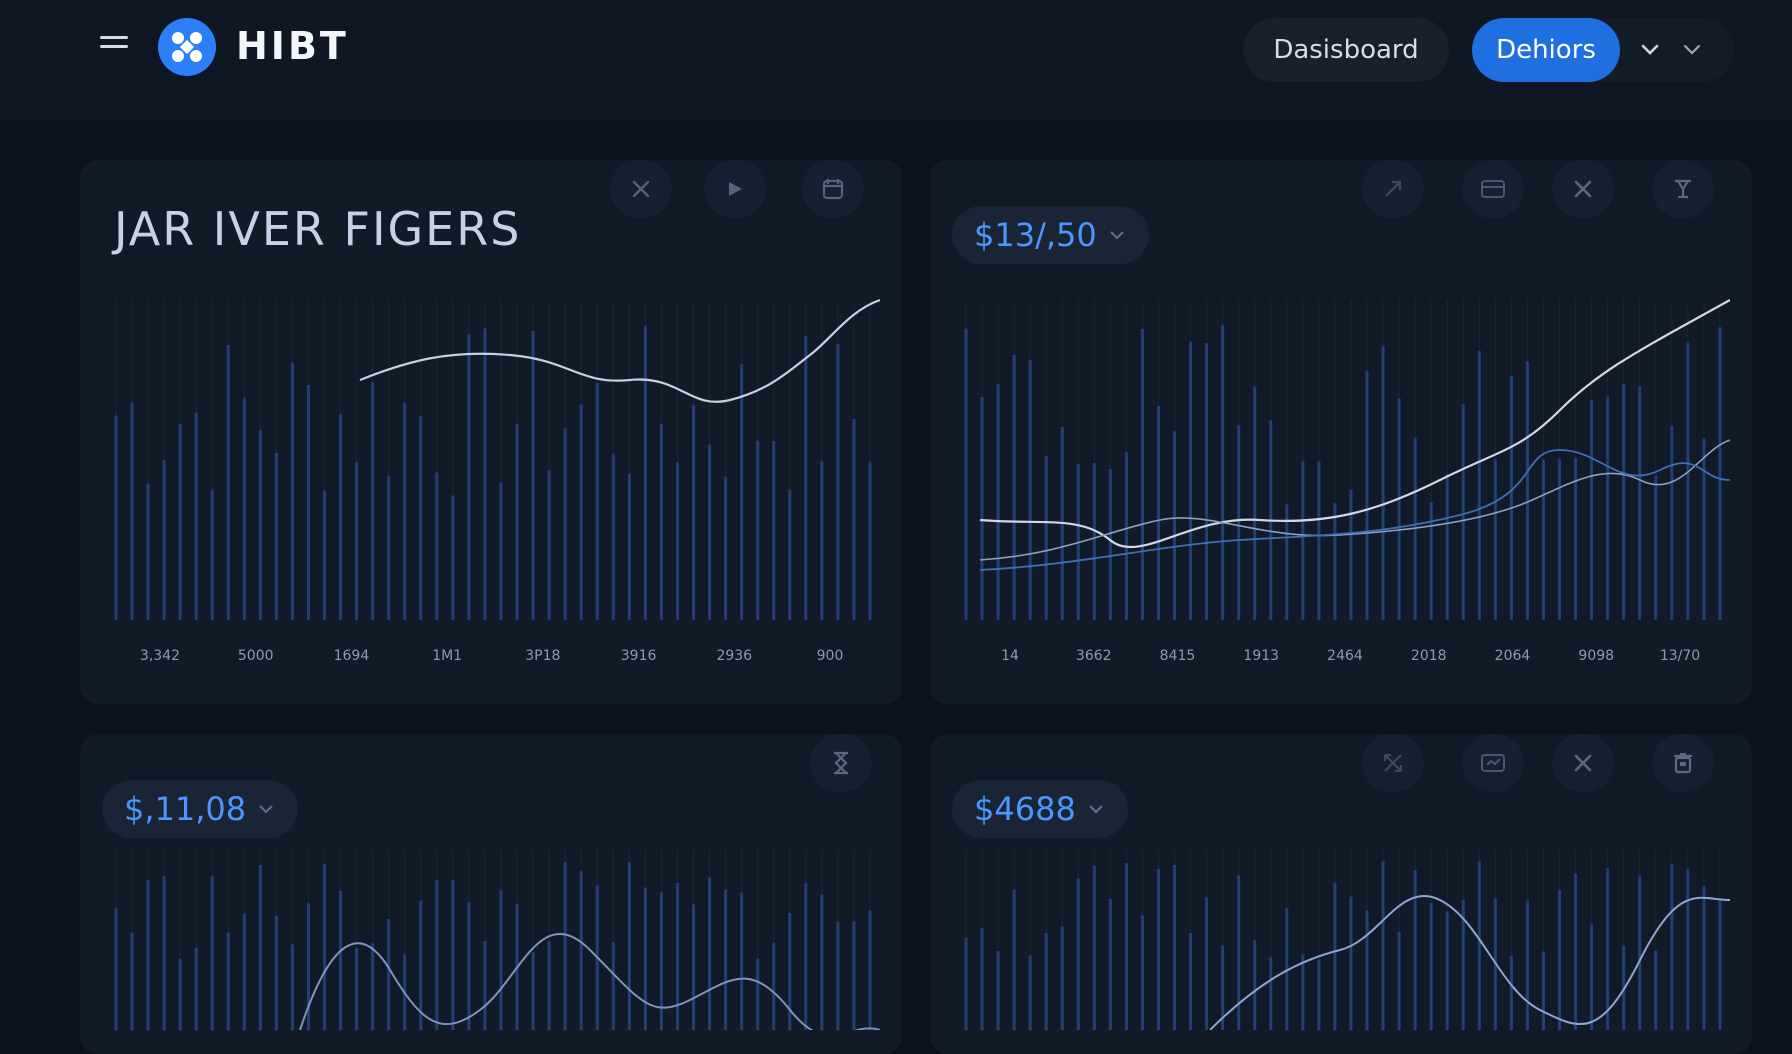  I want to click on x-tick-label: 1913, so click(1261, 656).